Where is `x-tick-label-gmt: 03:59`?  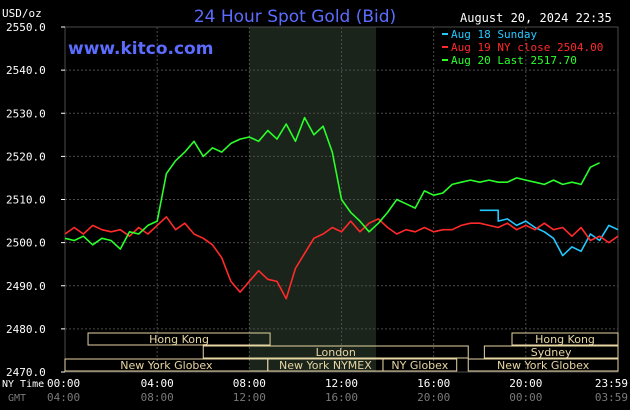 x-tick-label-gmt: 03:59 is located at coordinates (611, 397).